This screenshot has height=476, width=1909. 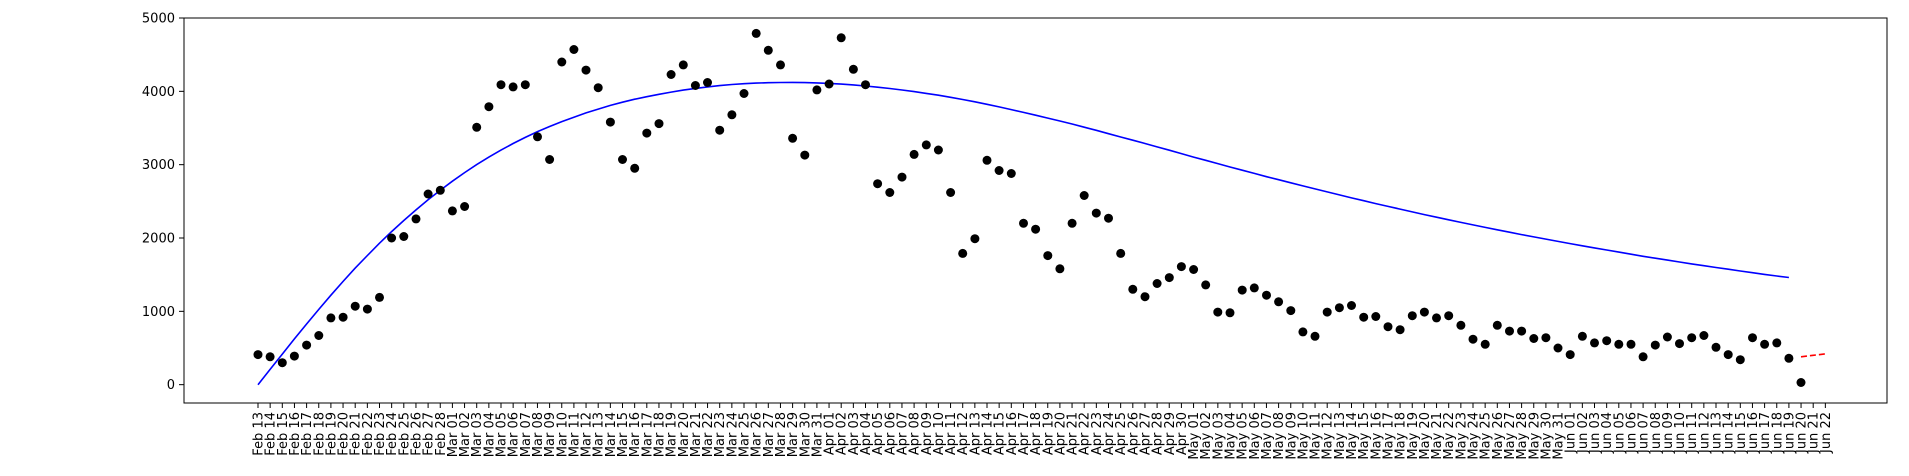 I want to click on x-tick-label: May 07, so click(x=1267, y=436).